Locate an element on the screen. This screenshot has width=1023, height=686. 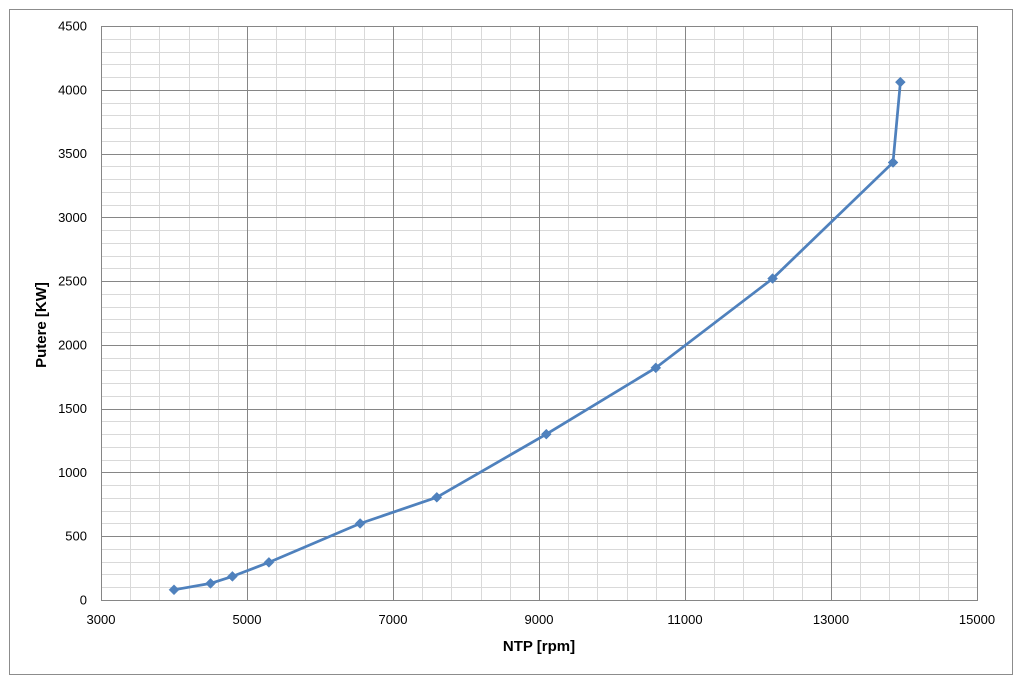
x-axis-tick-labels: 3000 5000 7000 9000 11000 13000 15000 is located at coordinates (541, 619).